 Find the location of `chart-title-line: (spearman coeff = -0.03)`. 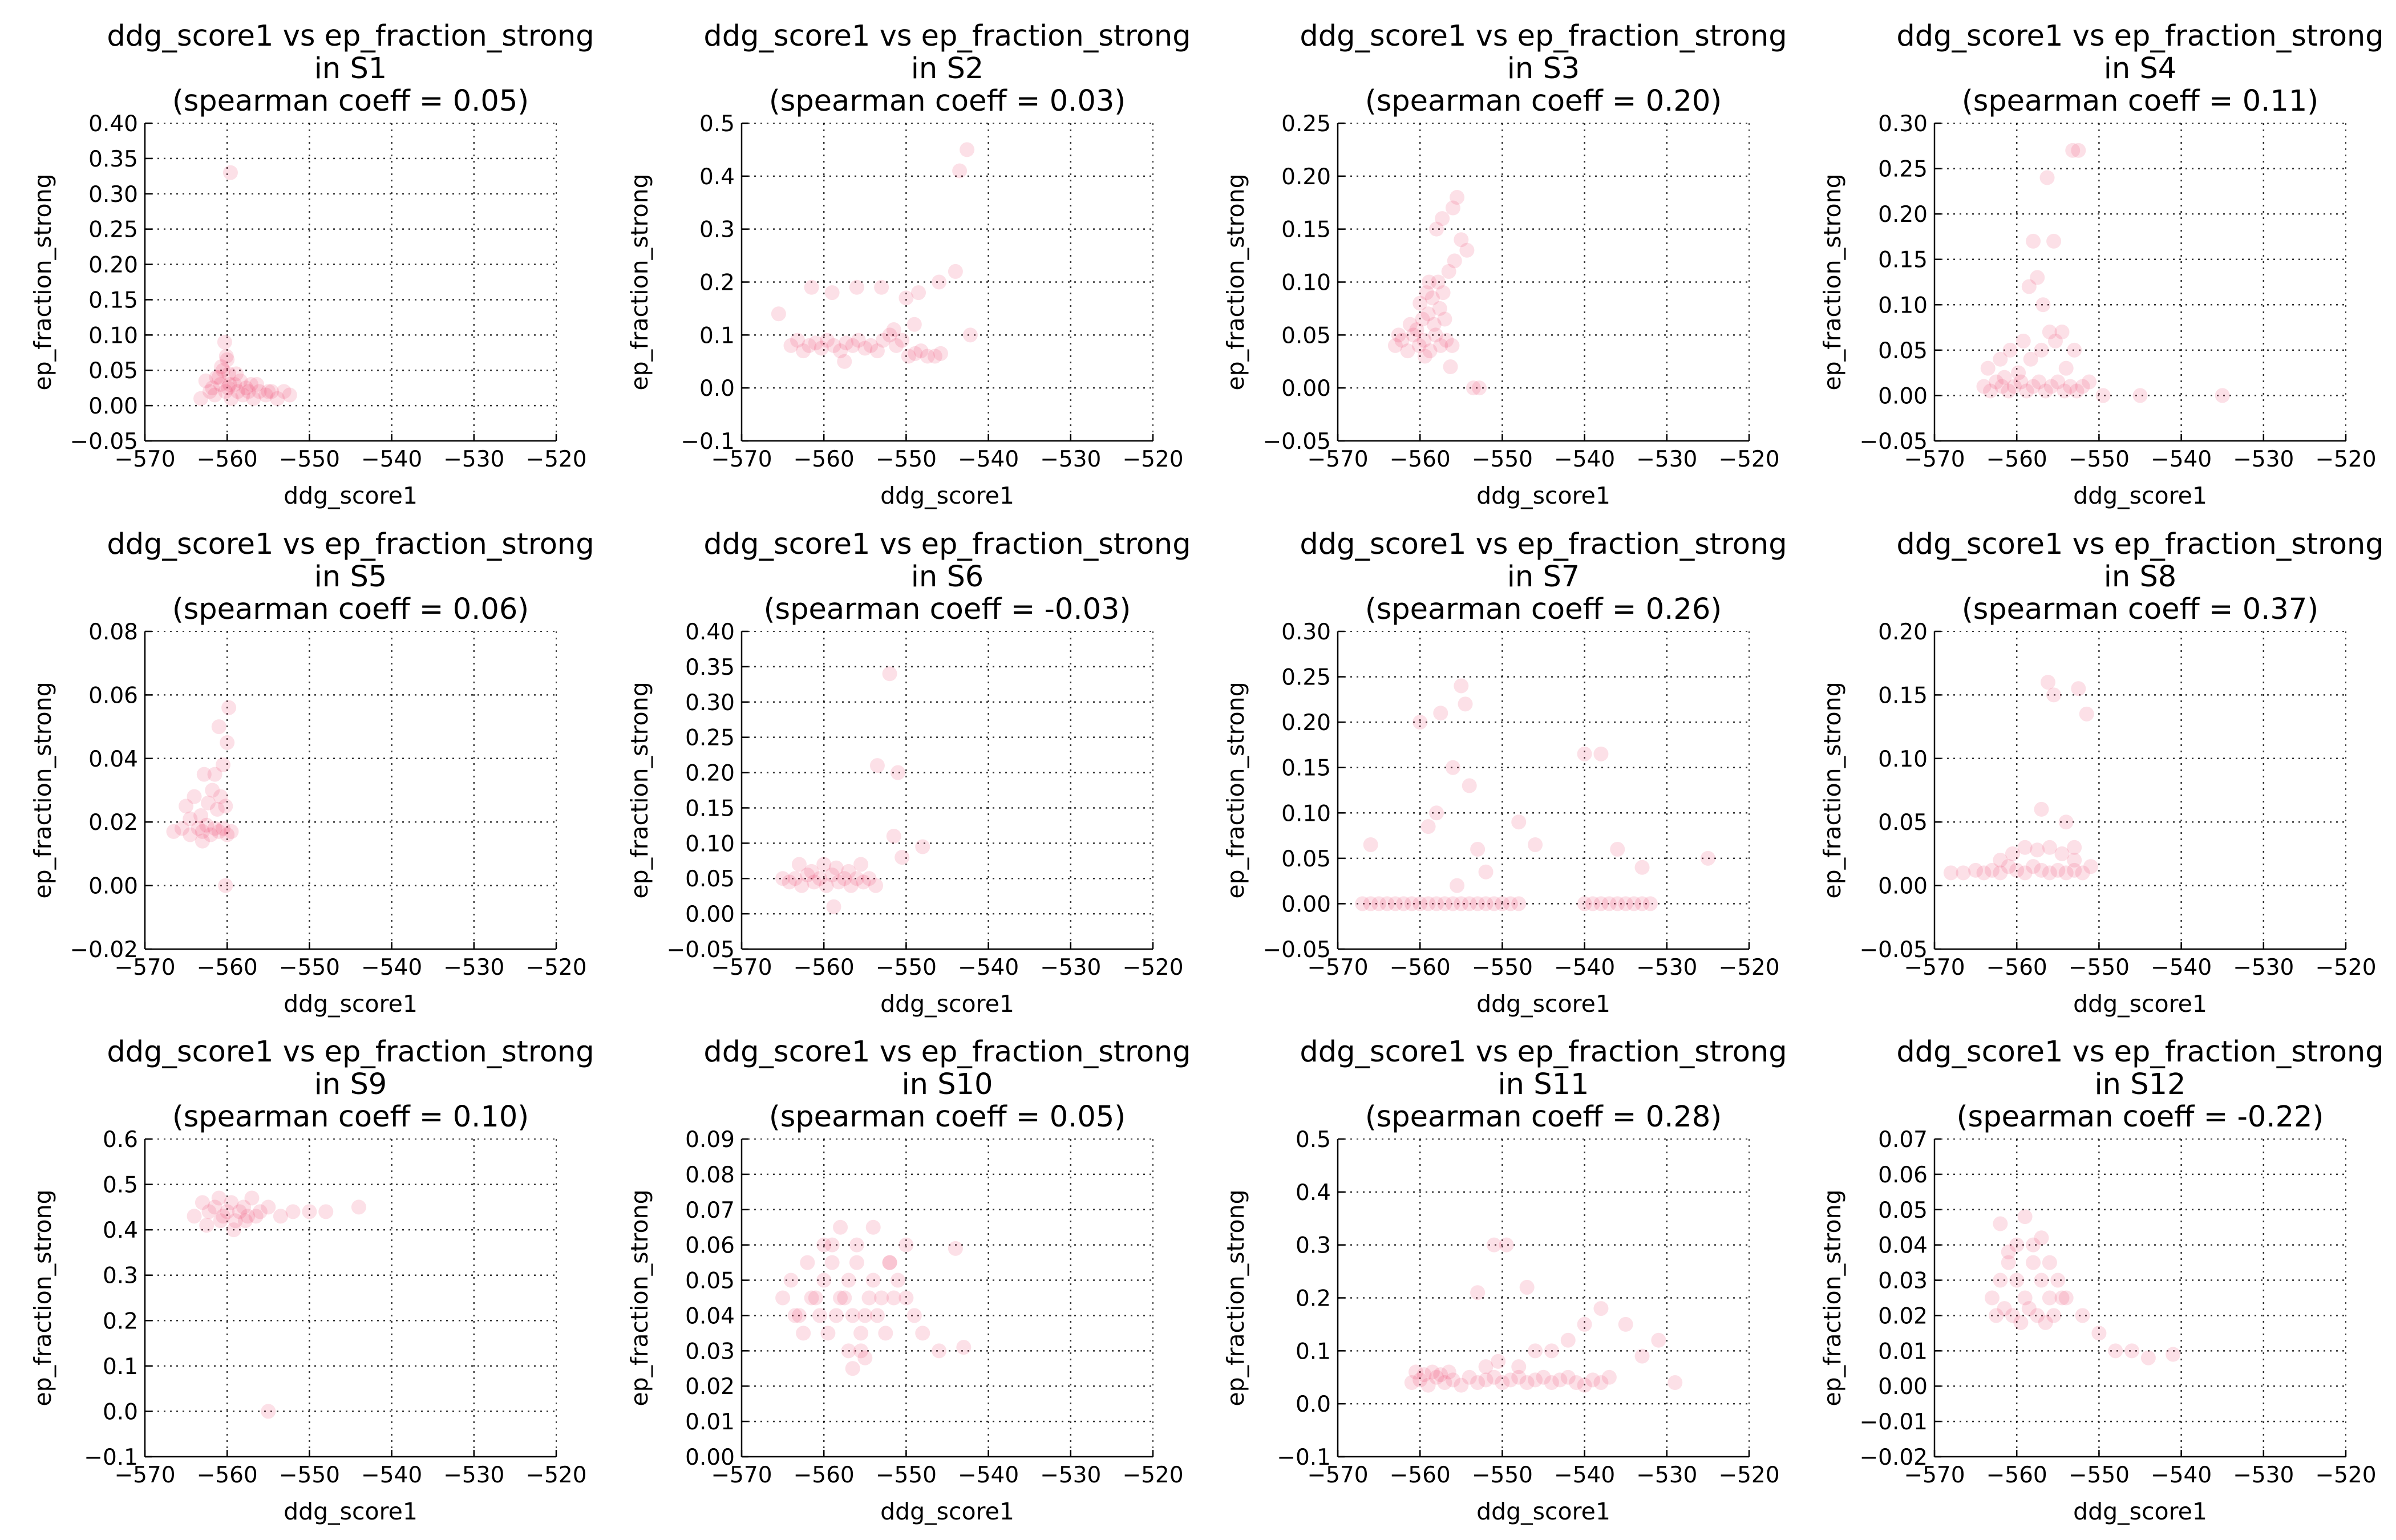

chart-title-line: (spearman coeff = -0.03) is located at coordinates (947, 610).